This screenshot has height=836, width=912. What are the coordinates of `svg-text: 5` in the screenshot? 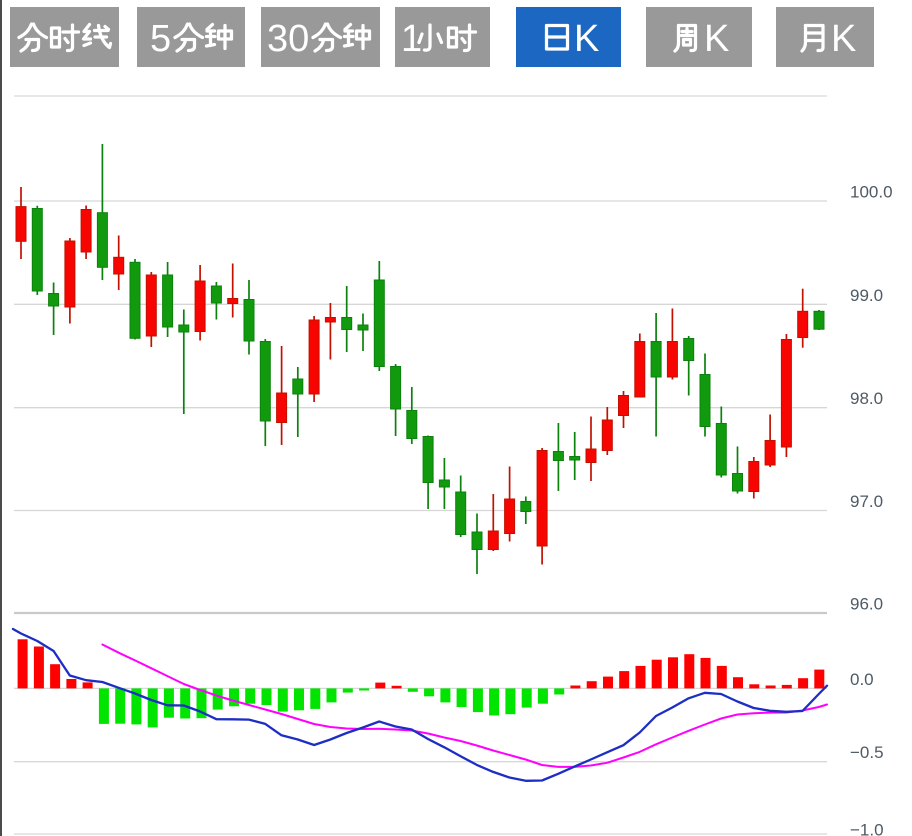 It's located at (160, 39).